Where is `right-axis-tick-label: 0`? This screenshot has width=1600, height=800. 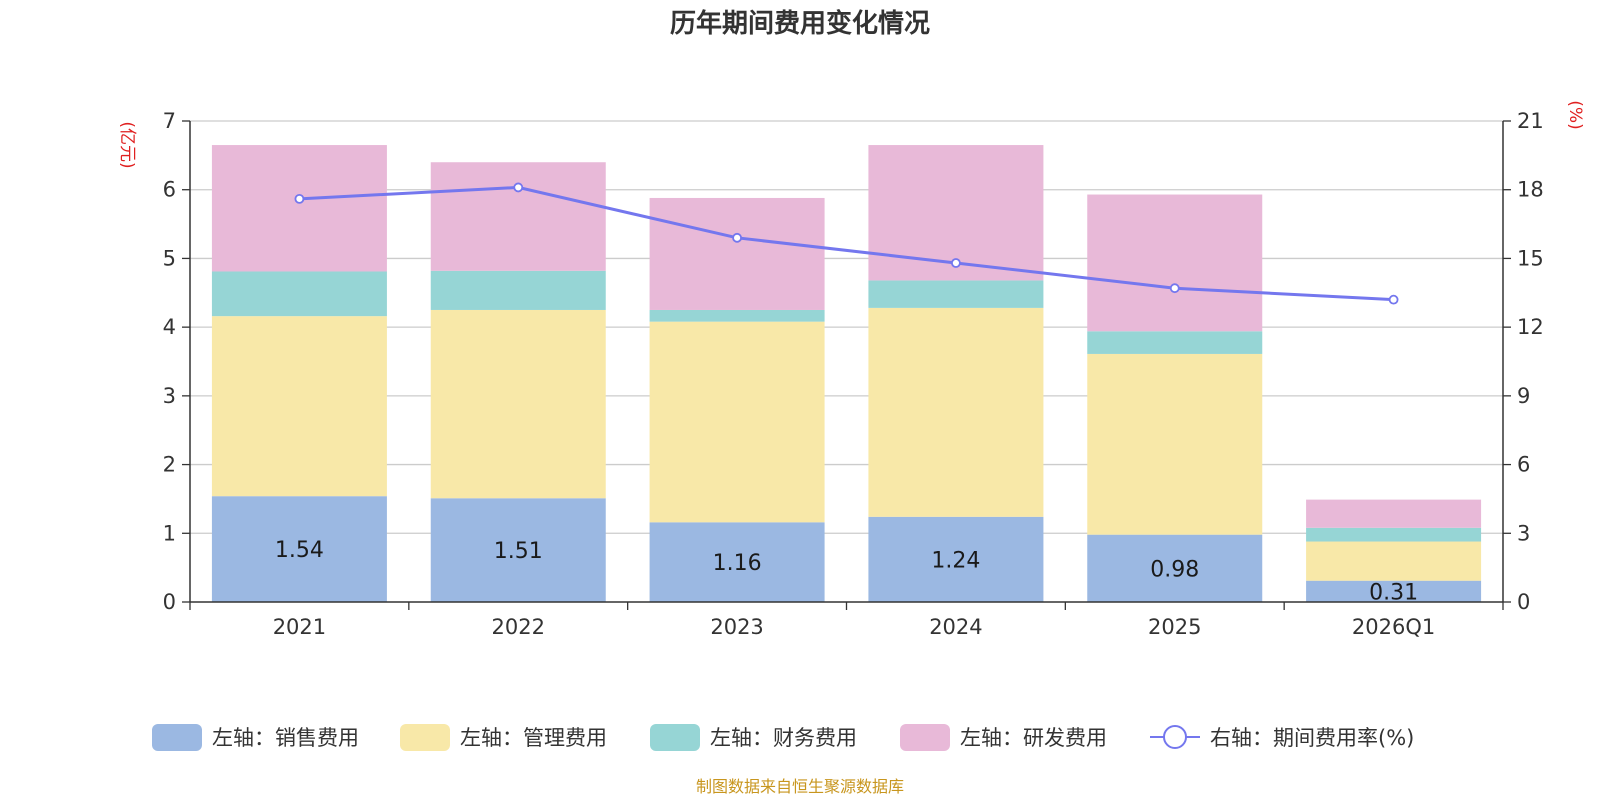 right-axis-tick-label: 0 is located at coordinates (1523, 602).